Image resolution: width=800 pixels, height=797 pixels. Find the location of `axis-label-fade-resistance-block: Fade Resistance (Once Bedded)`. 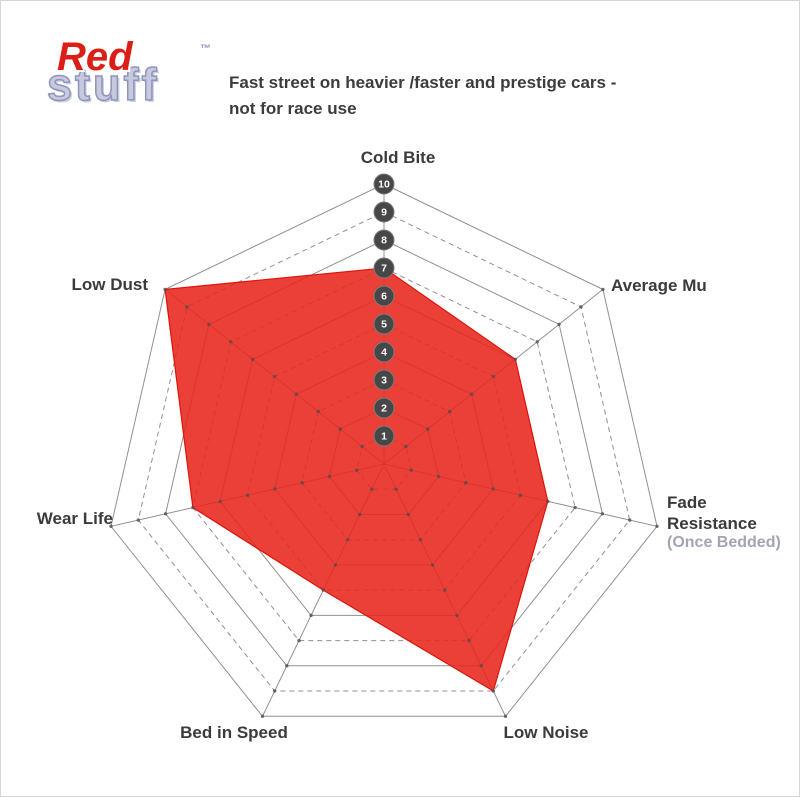

axis-label-fade-resistance-block: Fade Resistance (Once Bedded) is located at coordinates (724, 522).